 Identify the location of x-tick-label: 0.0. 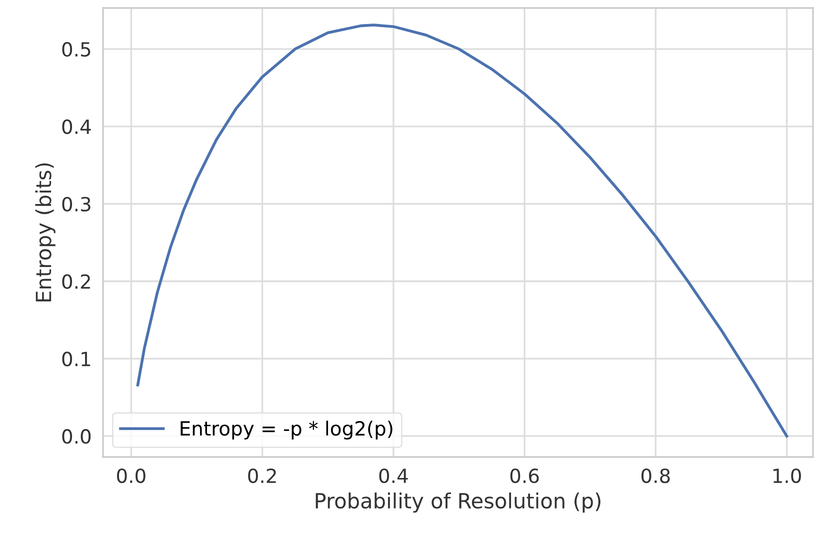
(131, 476).